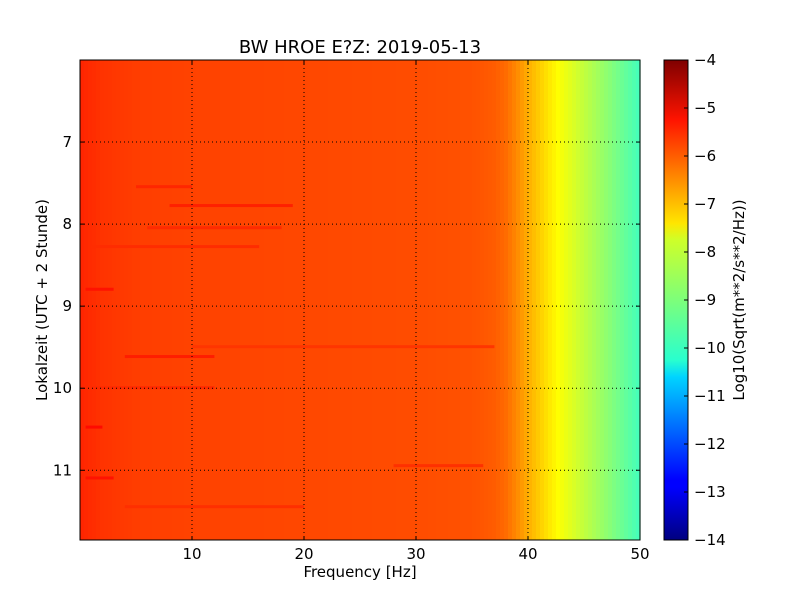 This screenshot has width=800, height=600. Describe the element at coordinates (710, 348) in the screenshot. I see `colorbar-tick-label: −10` at that location.